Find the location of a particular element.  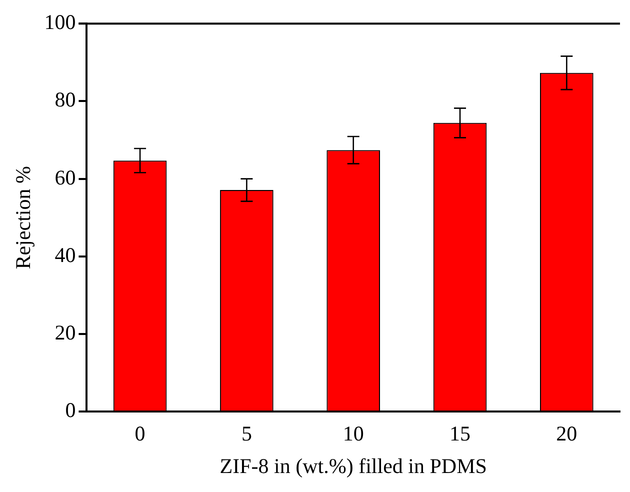

x-tick-label: 15 is located at coordinates (460, 434).